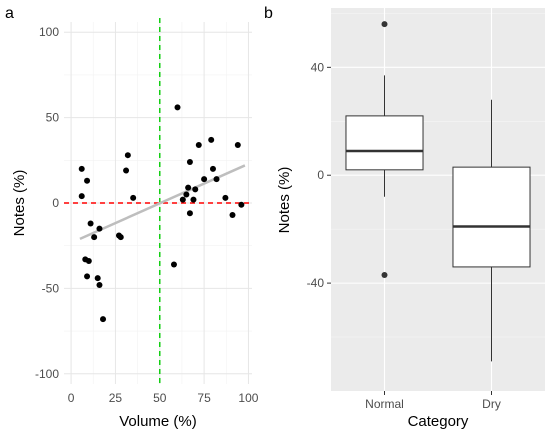 This screenshot has width=550, height=431. I want to click on y-tick-label: -40, so click(316, 283).